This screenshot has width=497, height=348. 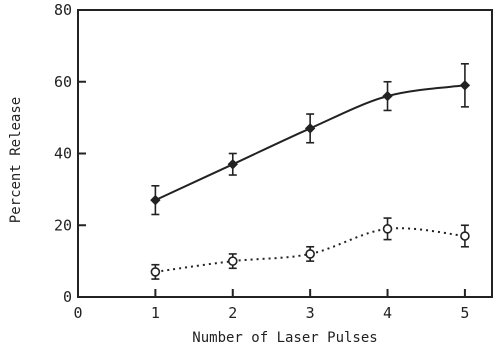 What do you see at coordinates (63, 82) in the screenshot?
I see `y-tick-label: 60` at bounding box center [63, 82].